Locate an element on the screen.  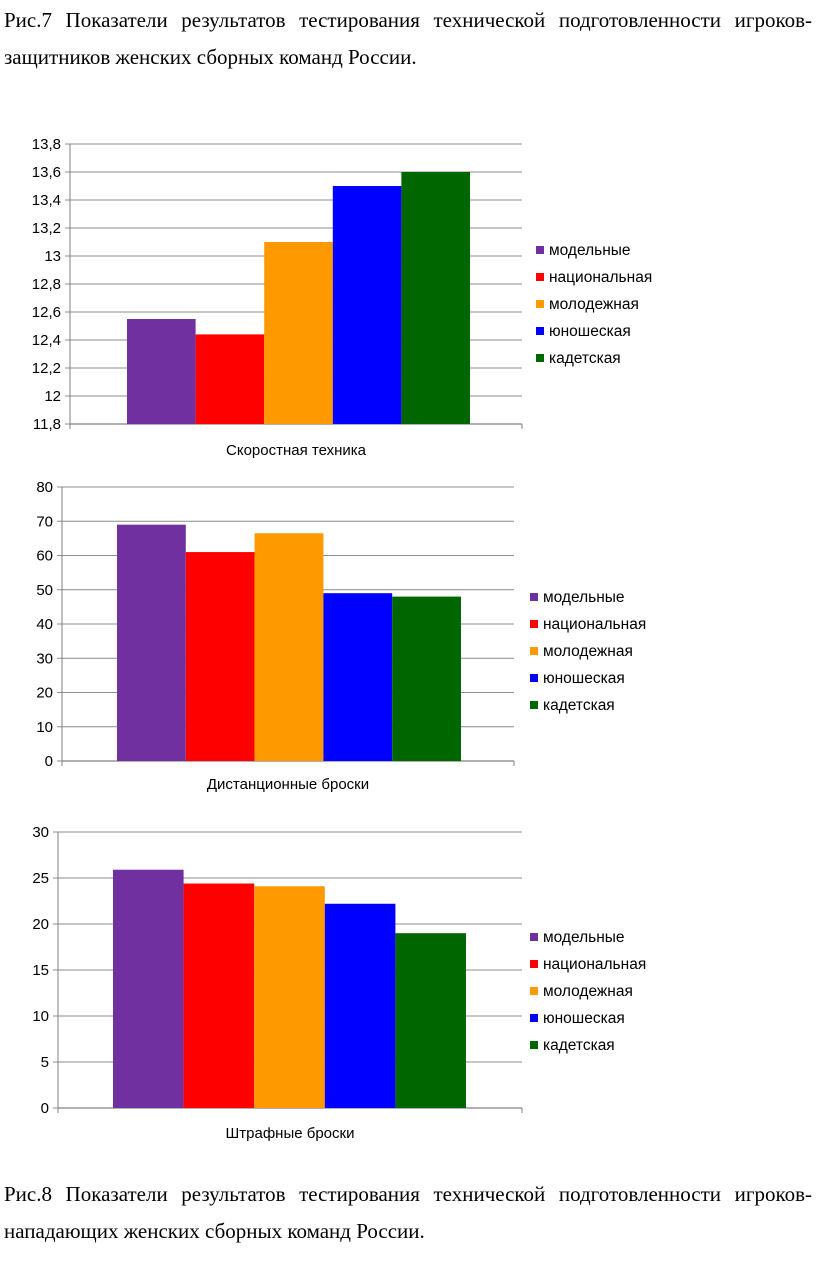
y-tick-label: 80 is located at coordinates (44, 487).